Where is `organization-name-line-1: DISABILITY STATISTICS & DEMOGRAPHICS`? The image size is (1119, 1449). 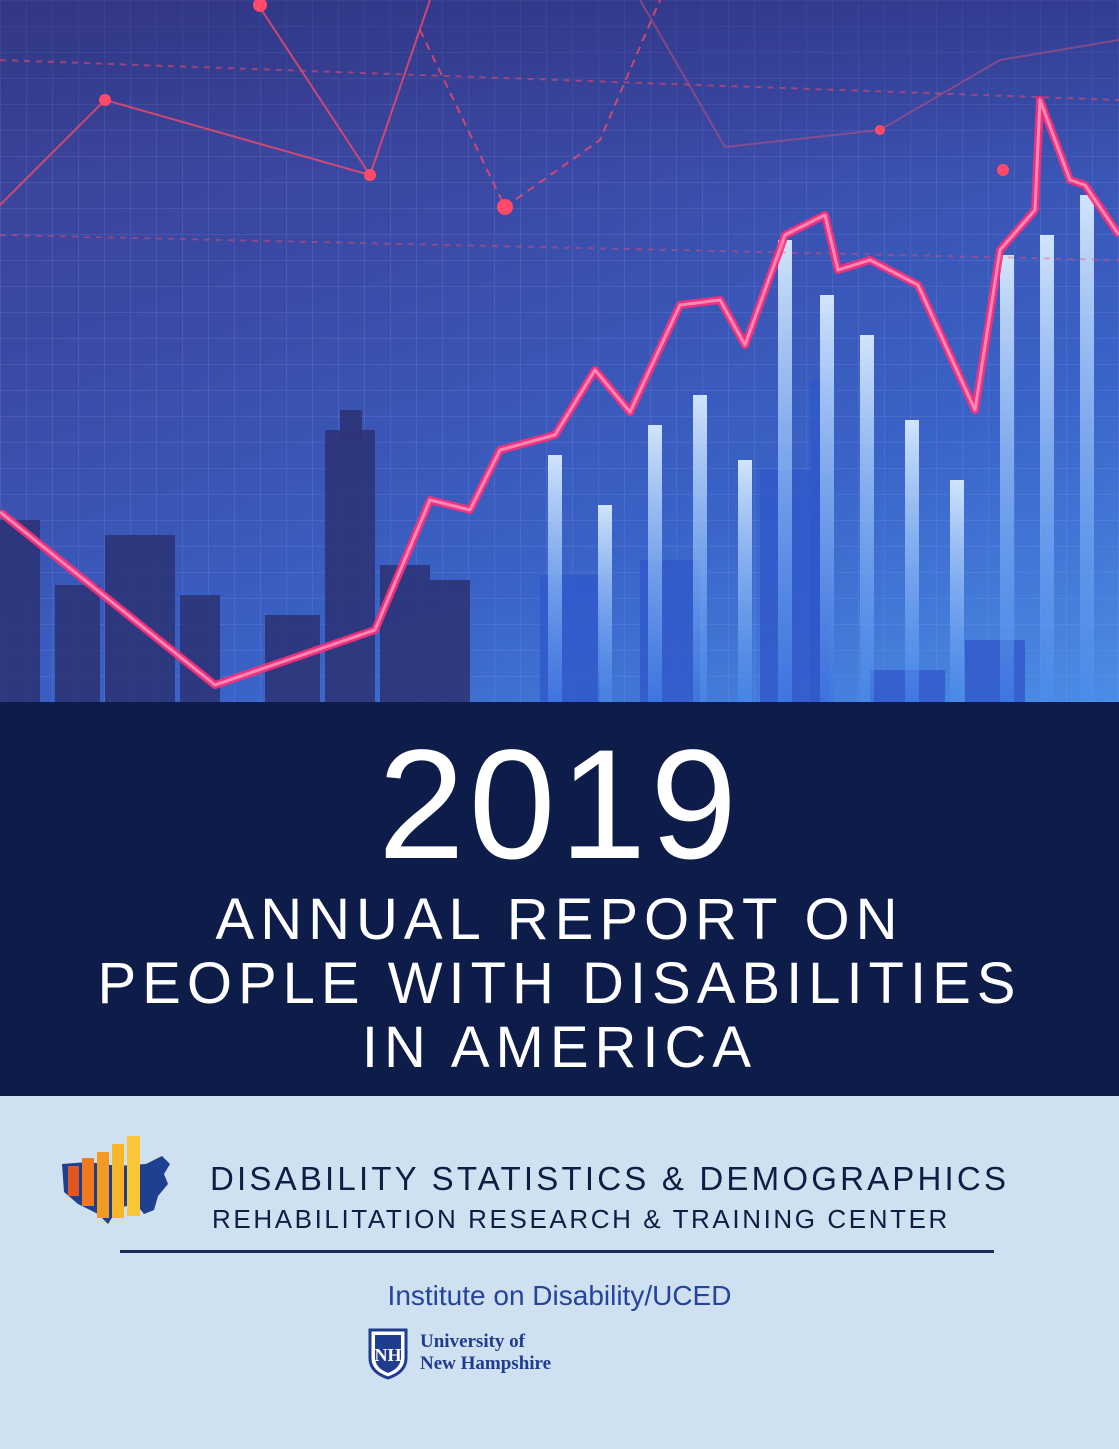 organization-name-line-1: DISABILITY STATISTICS & DEMOGRAPHICS is located at coordinates (610, 1178).